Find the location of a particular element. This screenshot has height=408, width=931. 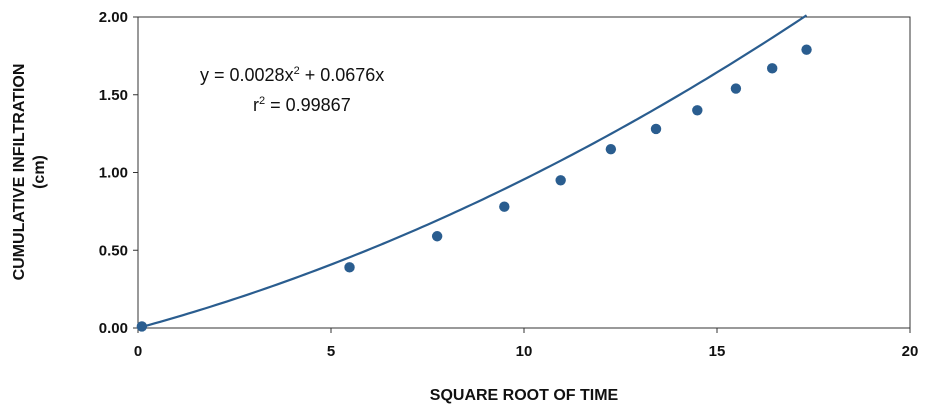

y-tick-label: 1.00 is located at coordinates (113, 173).